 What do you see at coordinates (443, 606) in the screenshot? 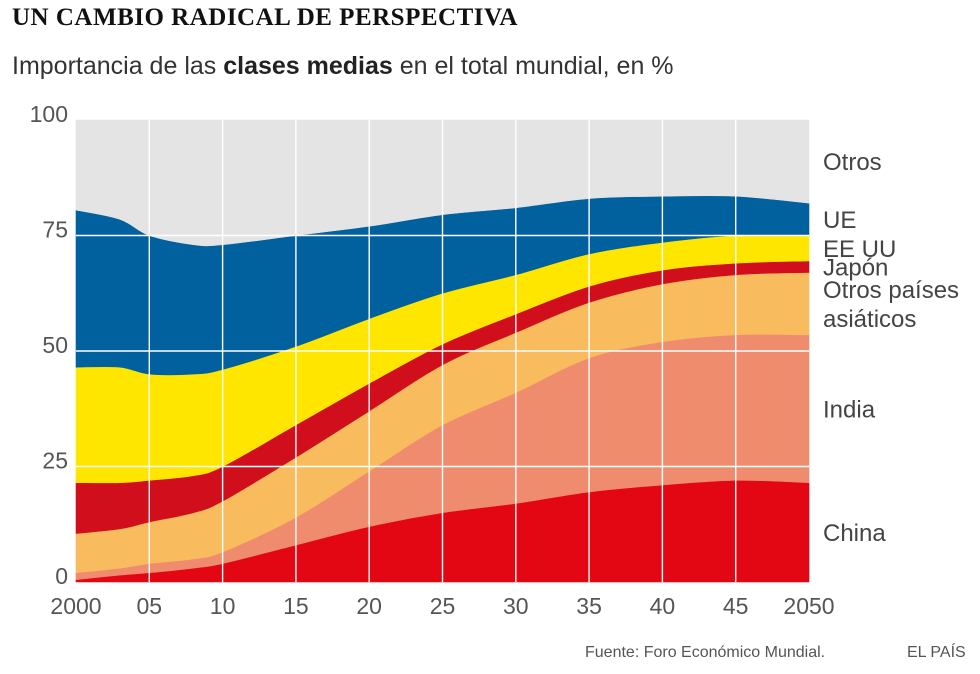
I see `x-tick-label-2025: 25` at bounding box center [443, 606].